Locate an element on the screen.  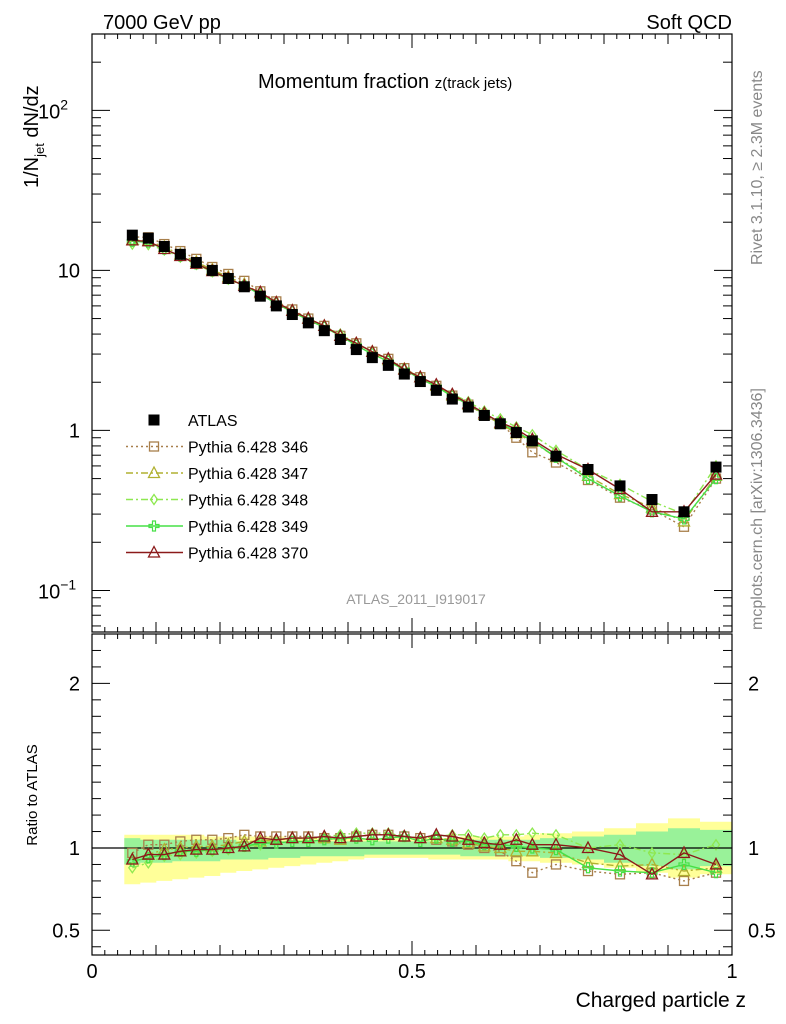
legend-entry: Pythia 6.428 348 is located at coordinates (217, 501).